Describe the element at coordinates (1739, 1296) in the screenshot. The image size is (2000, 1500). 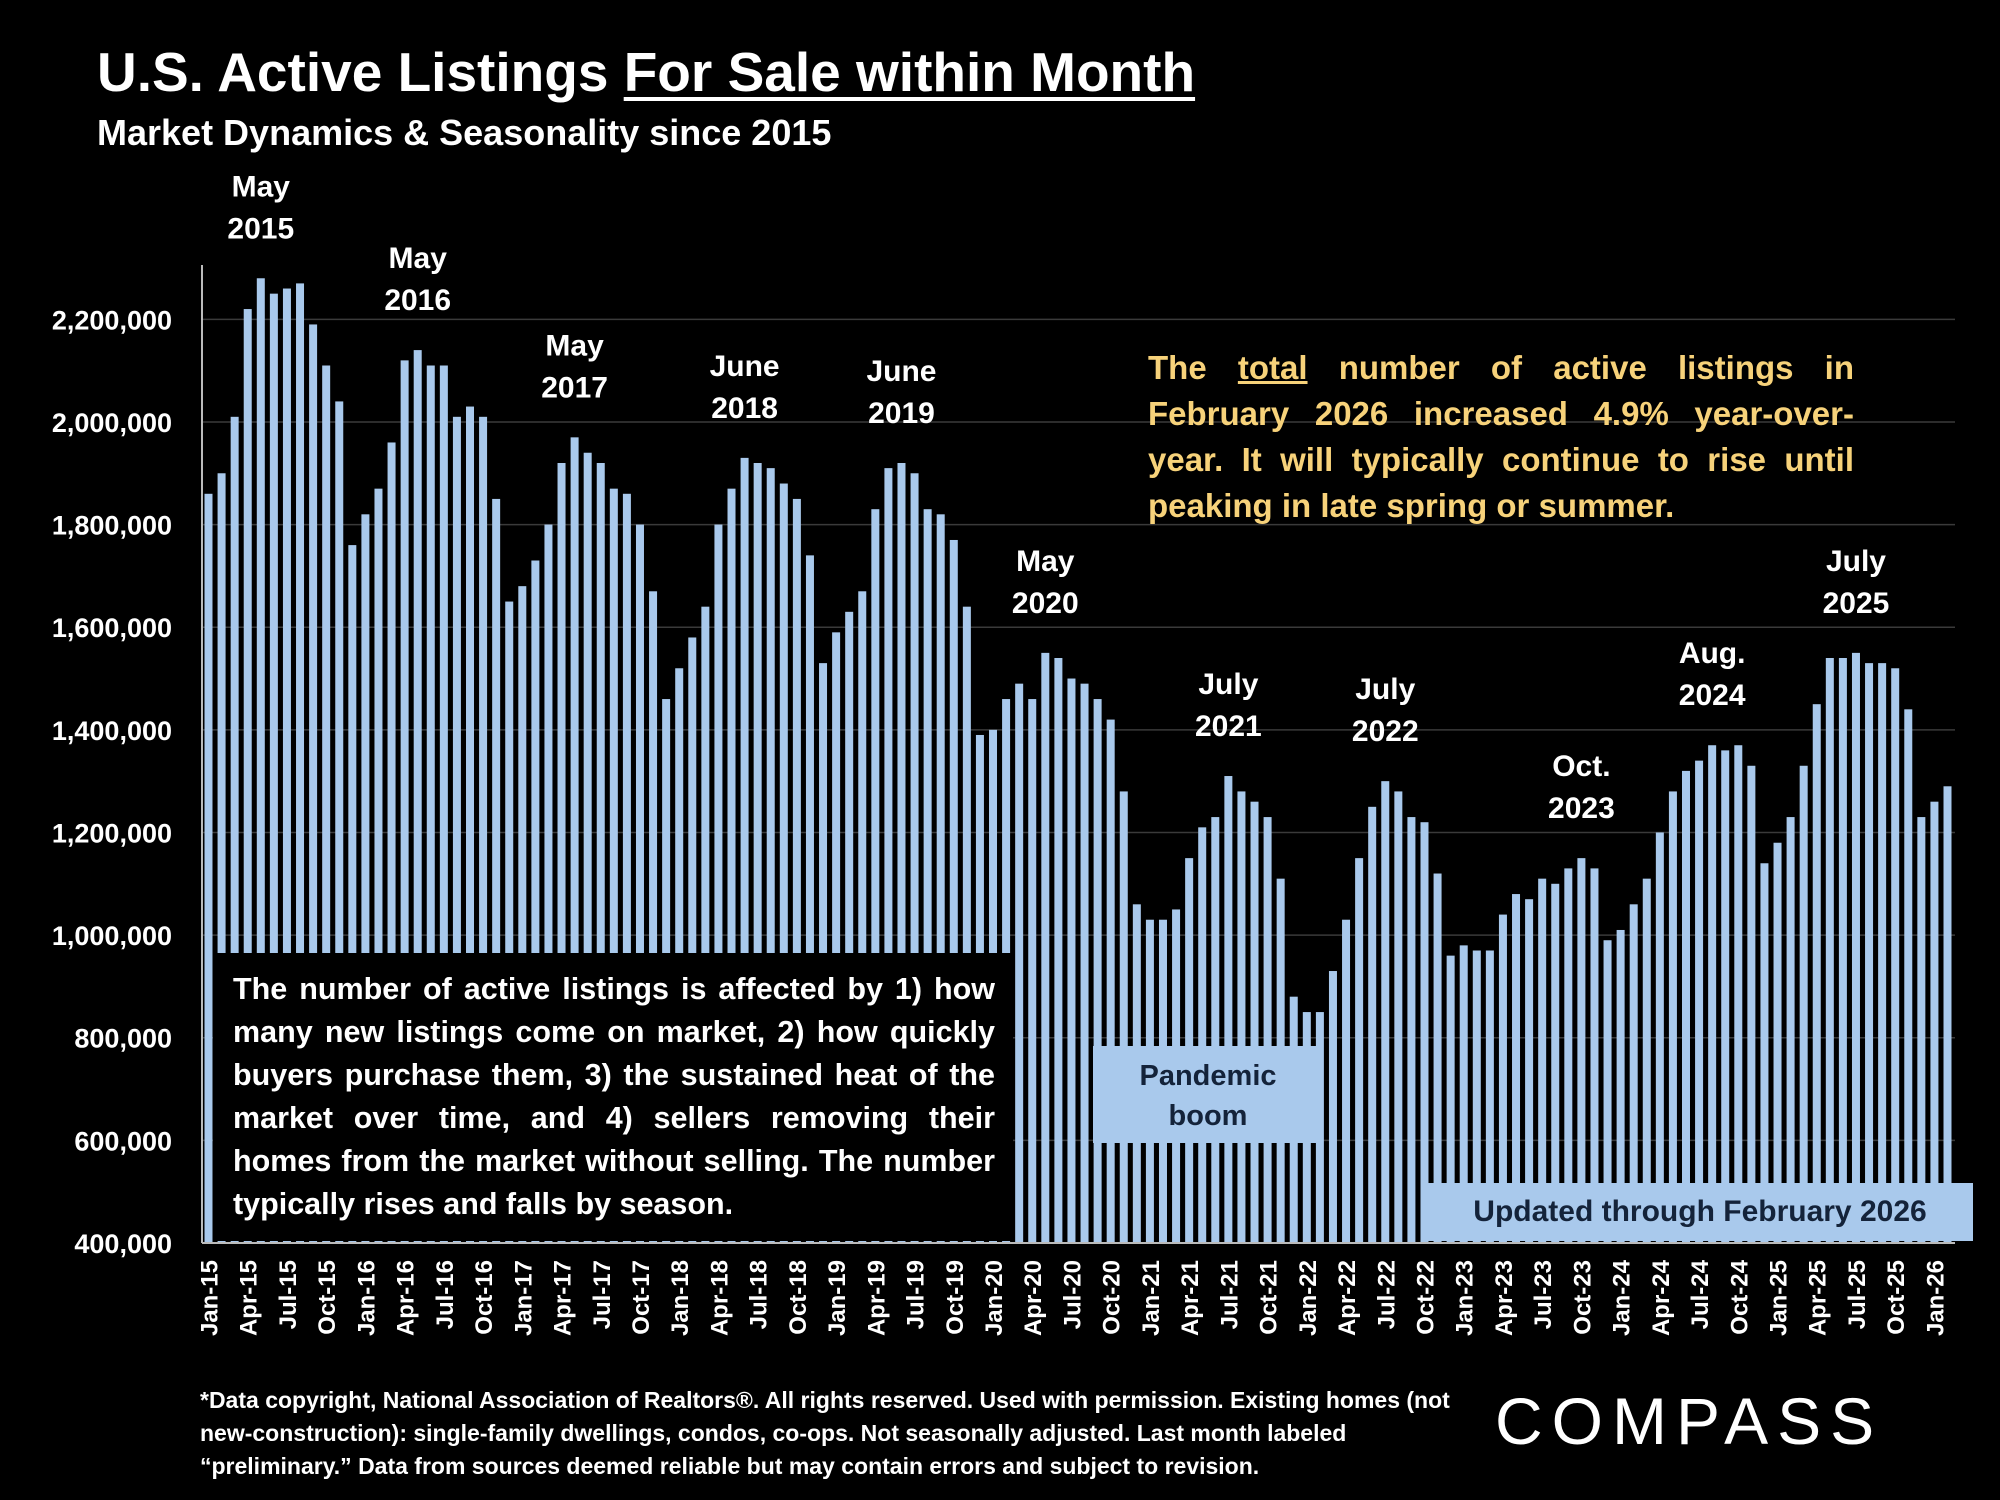
I see `x-tick-label: Oct-24` at that location.